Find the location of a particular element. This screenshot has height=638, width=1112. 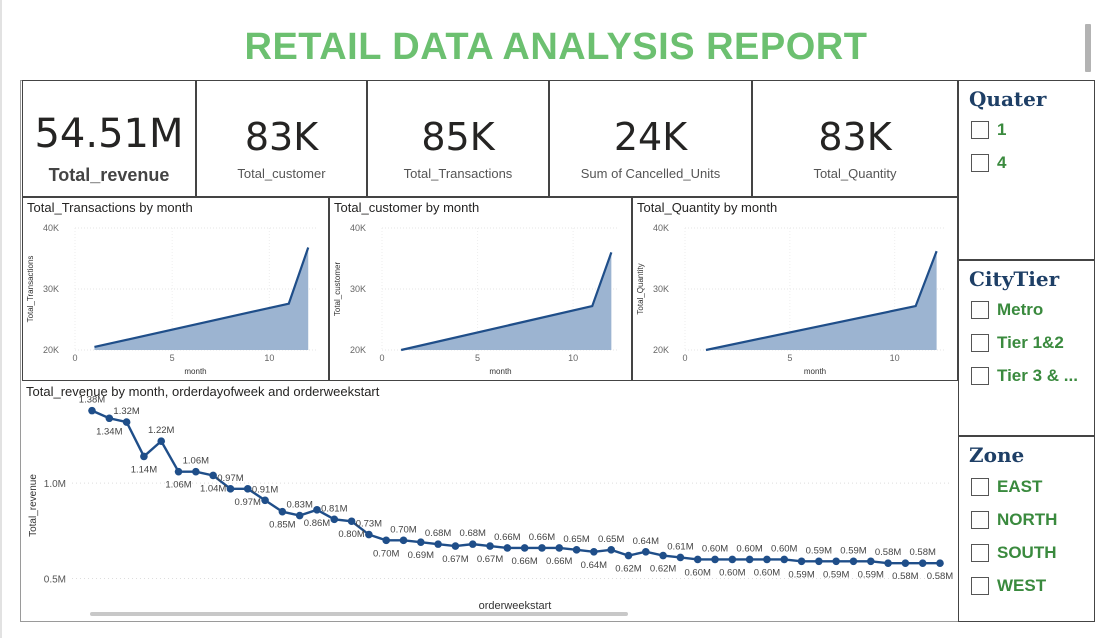

kpi-card-cancelled-units: 24K Sum of Cancelled_Units is located at coordinates (650, 138).